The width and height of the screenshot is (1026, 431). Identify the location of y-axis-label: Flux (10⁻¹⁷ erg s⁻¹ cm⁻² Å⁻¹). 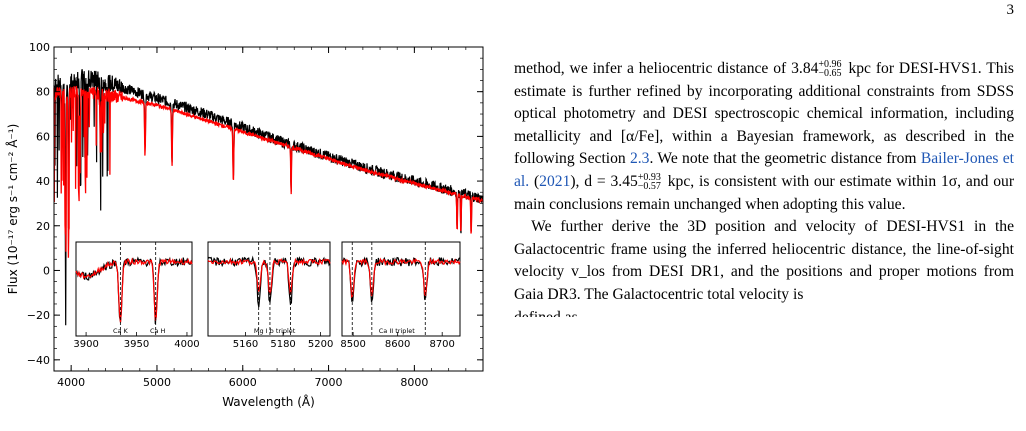
(12, 209).